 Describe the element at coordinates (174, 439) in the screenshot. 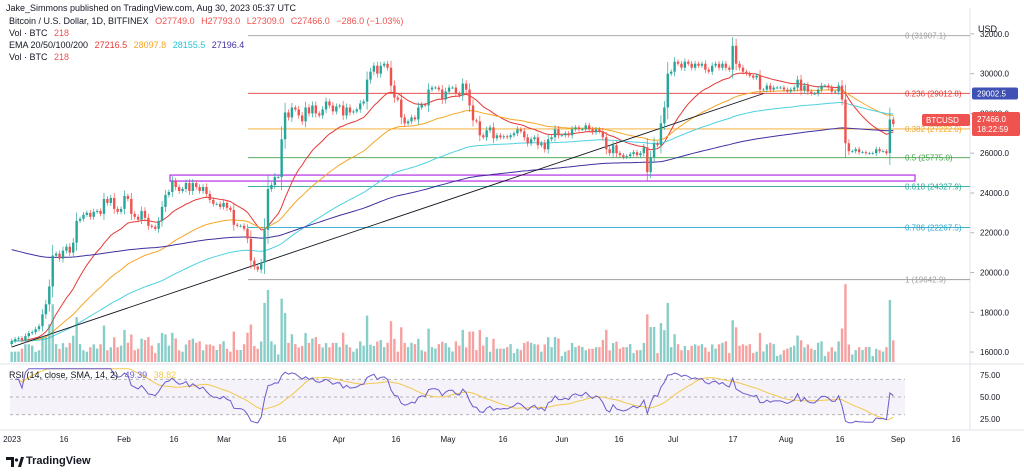

I see `x-axis-tick: 16` at that location.